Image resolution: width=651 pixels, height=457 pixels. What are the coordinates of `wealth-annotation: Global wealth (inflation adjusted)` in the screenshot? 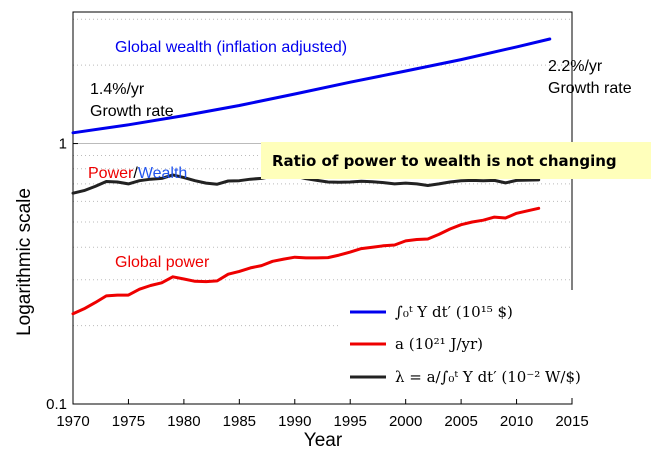 It's located at (231, 47).